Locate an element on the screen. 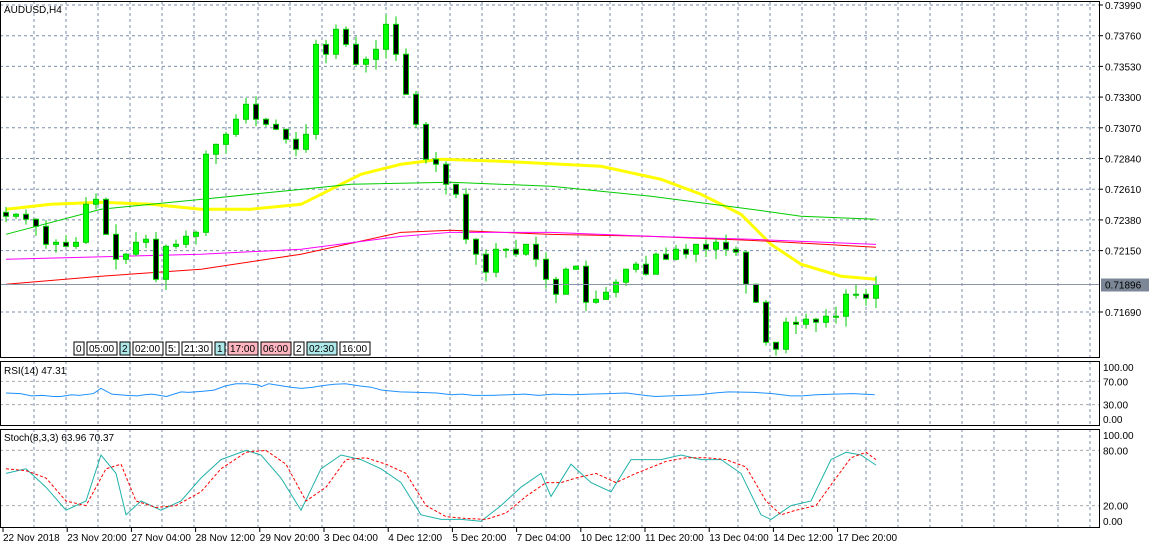  time-tick-label: 27 Nov 04:00 is located at coordinates (161, 538).